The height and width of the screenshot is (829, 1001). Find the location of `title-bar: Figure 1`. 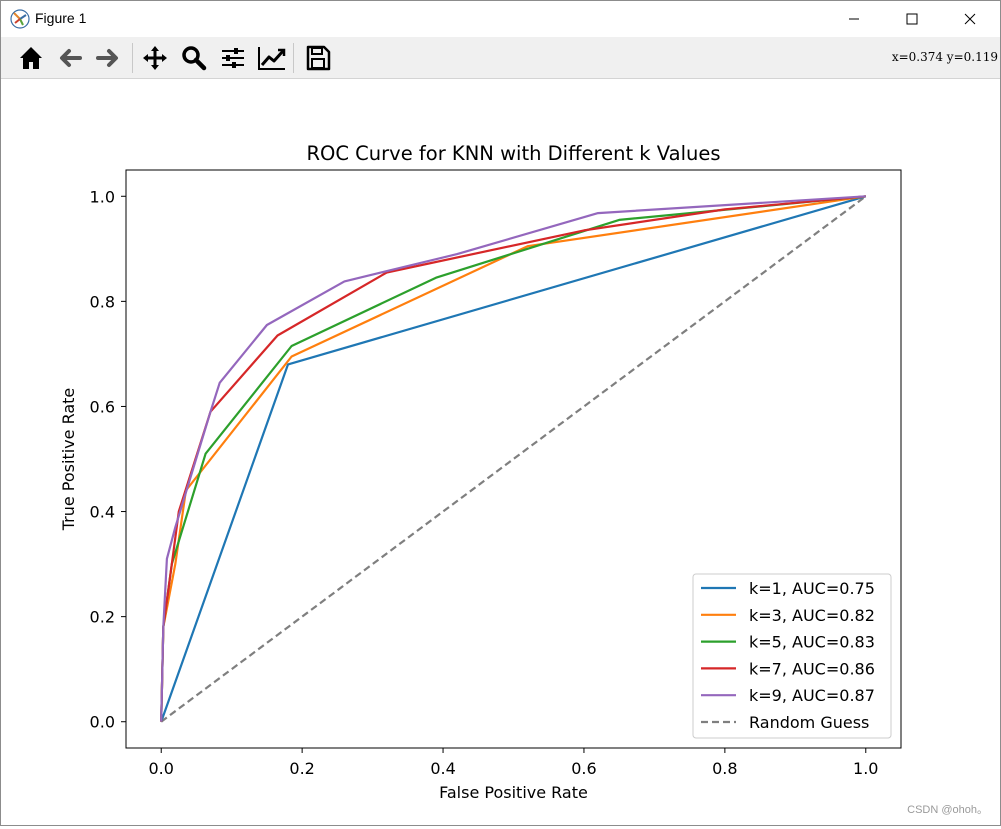

title-bar: Figure 1 is located at coordinates (500, 19).